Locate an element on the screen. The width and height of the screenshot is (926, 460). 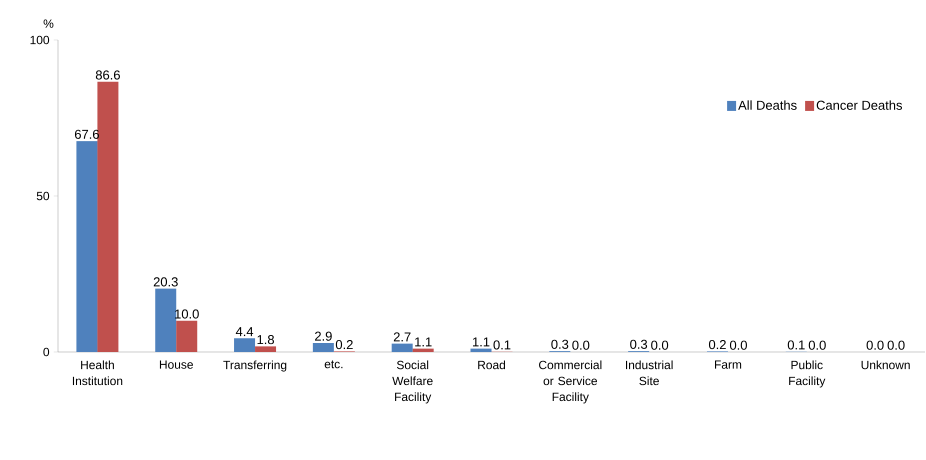
x-tick-label: Industrial Site is located at coordinates (649, 373).